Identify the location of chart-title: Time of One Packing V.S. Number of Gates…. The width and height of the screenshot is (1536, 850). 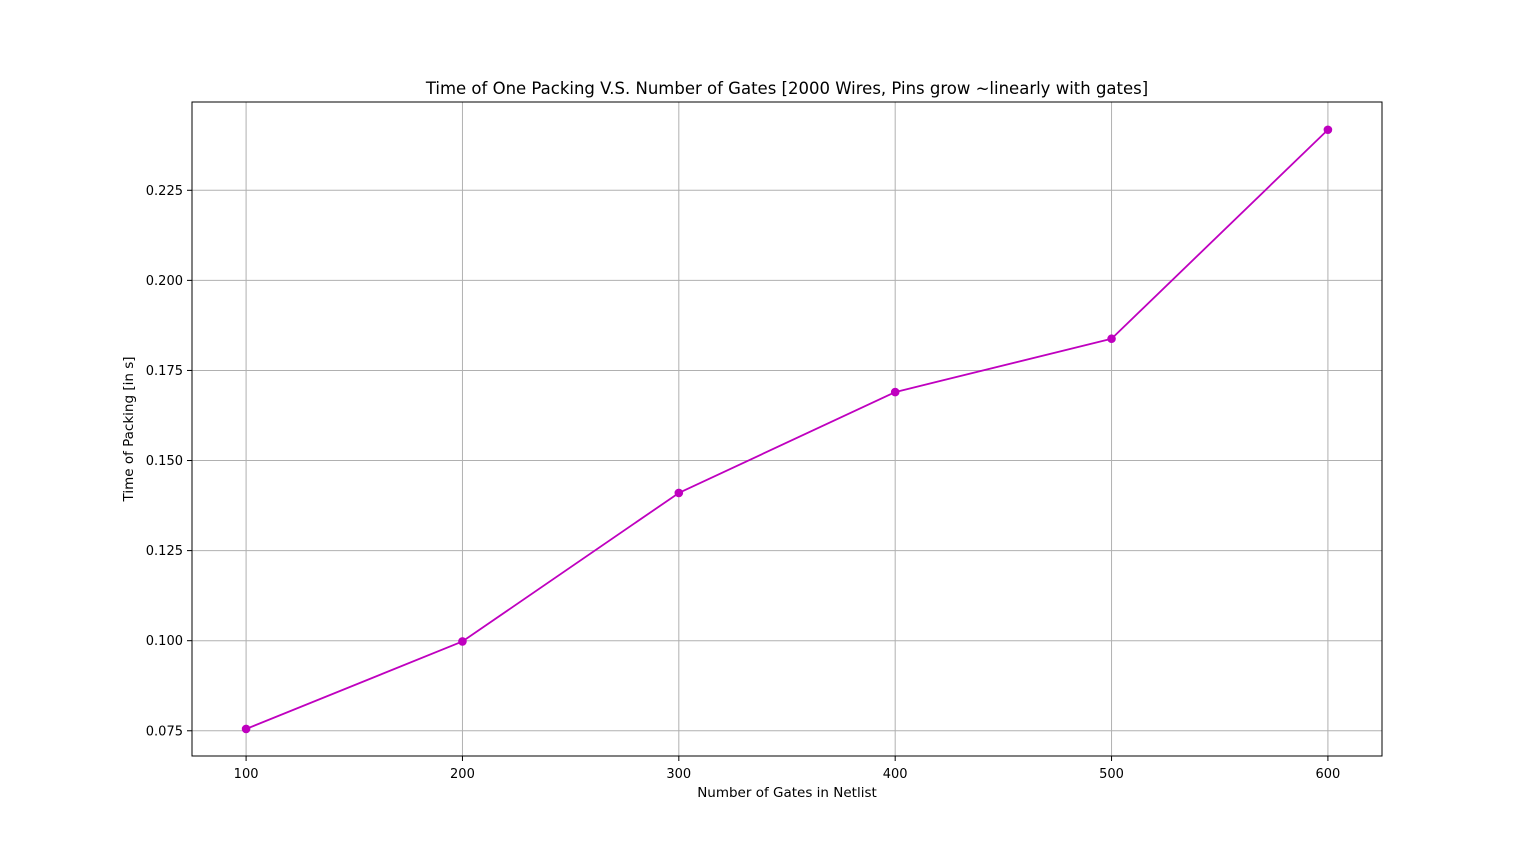
(786, 88).